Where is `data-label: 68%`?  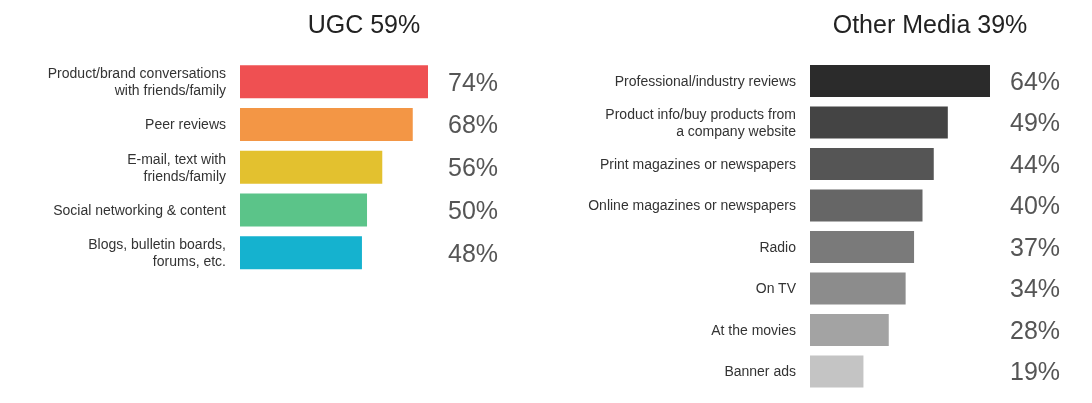
data-label: 68% is located at coordinates (473, 124).